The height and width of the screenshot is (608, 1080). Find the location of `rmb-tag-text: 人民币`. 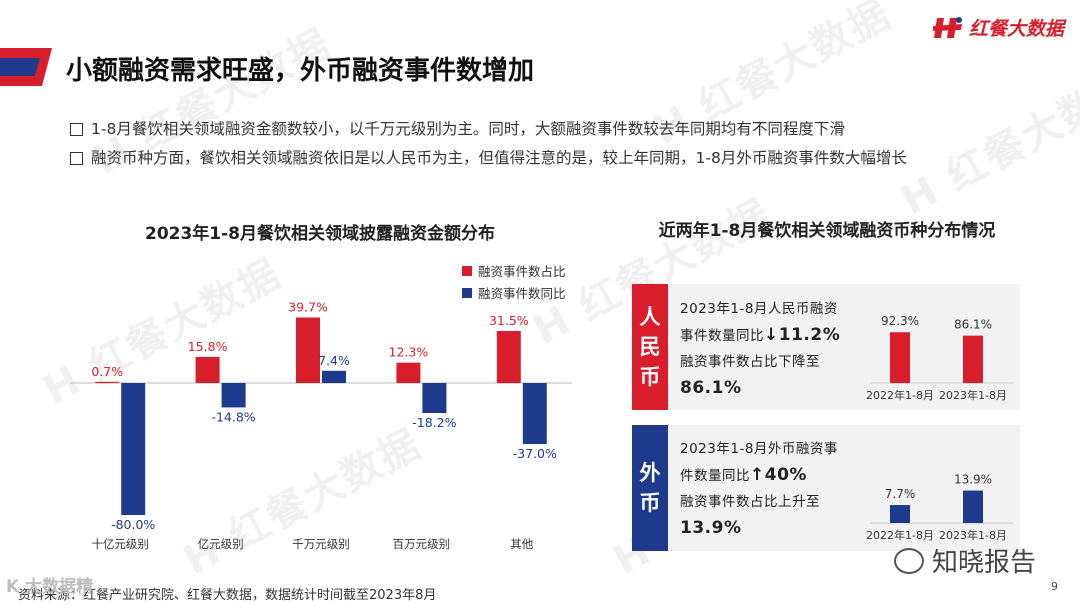

rmb-tag-text: 人民币 is located at coordinates (650, 347).